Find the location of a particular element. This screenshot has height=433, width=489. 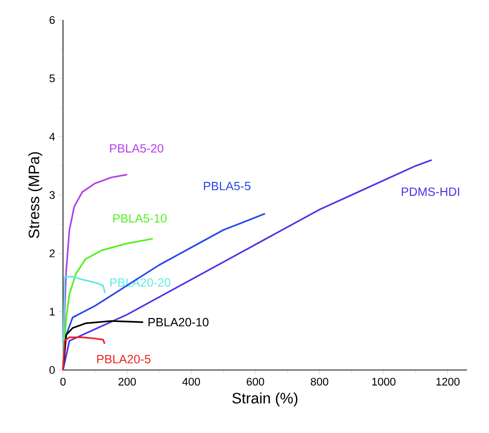

y-tick-label: 4 is located at coordinates (52, 136).